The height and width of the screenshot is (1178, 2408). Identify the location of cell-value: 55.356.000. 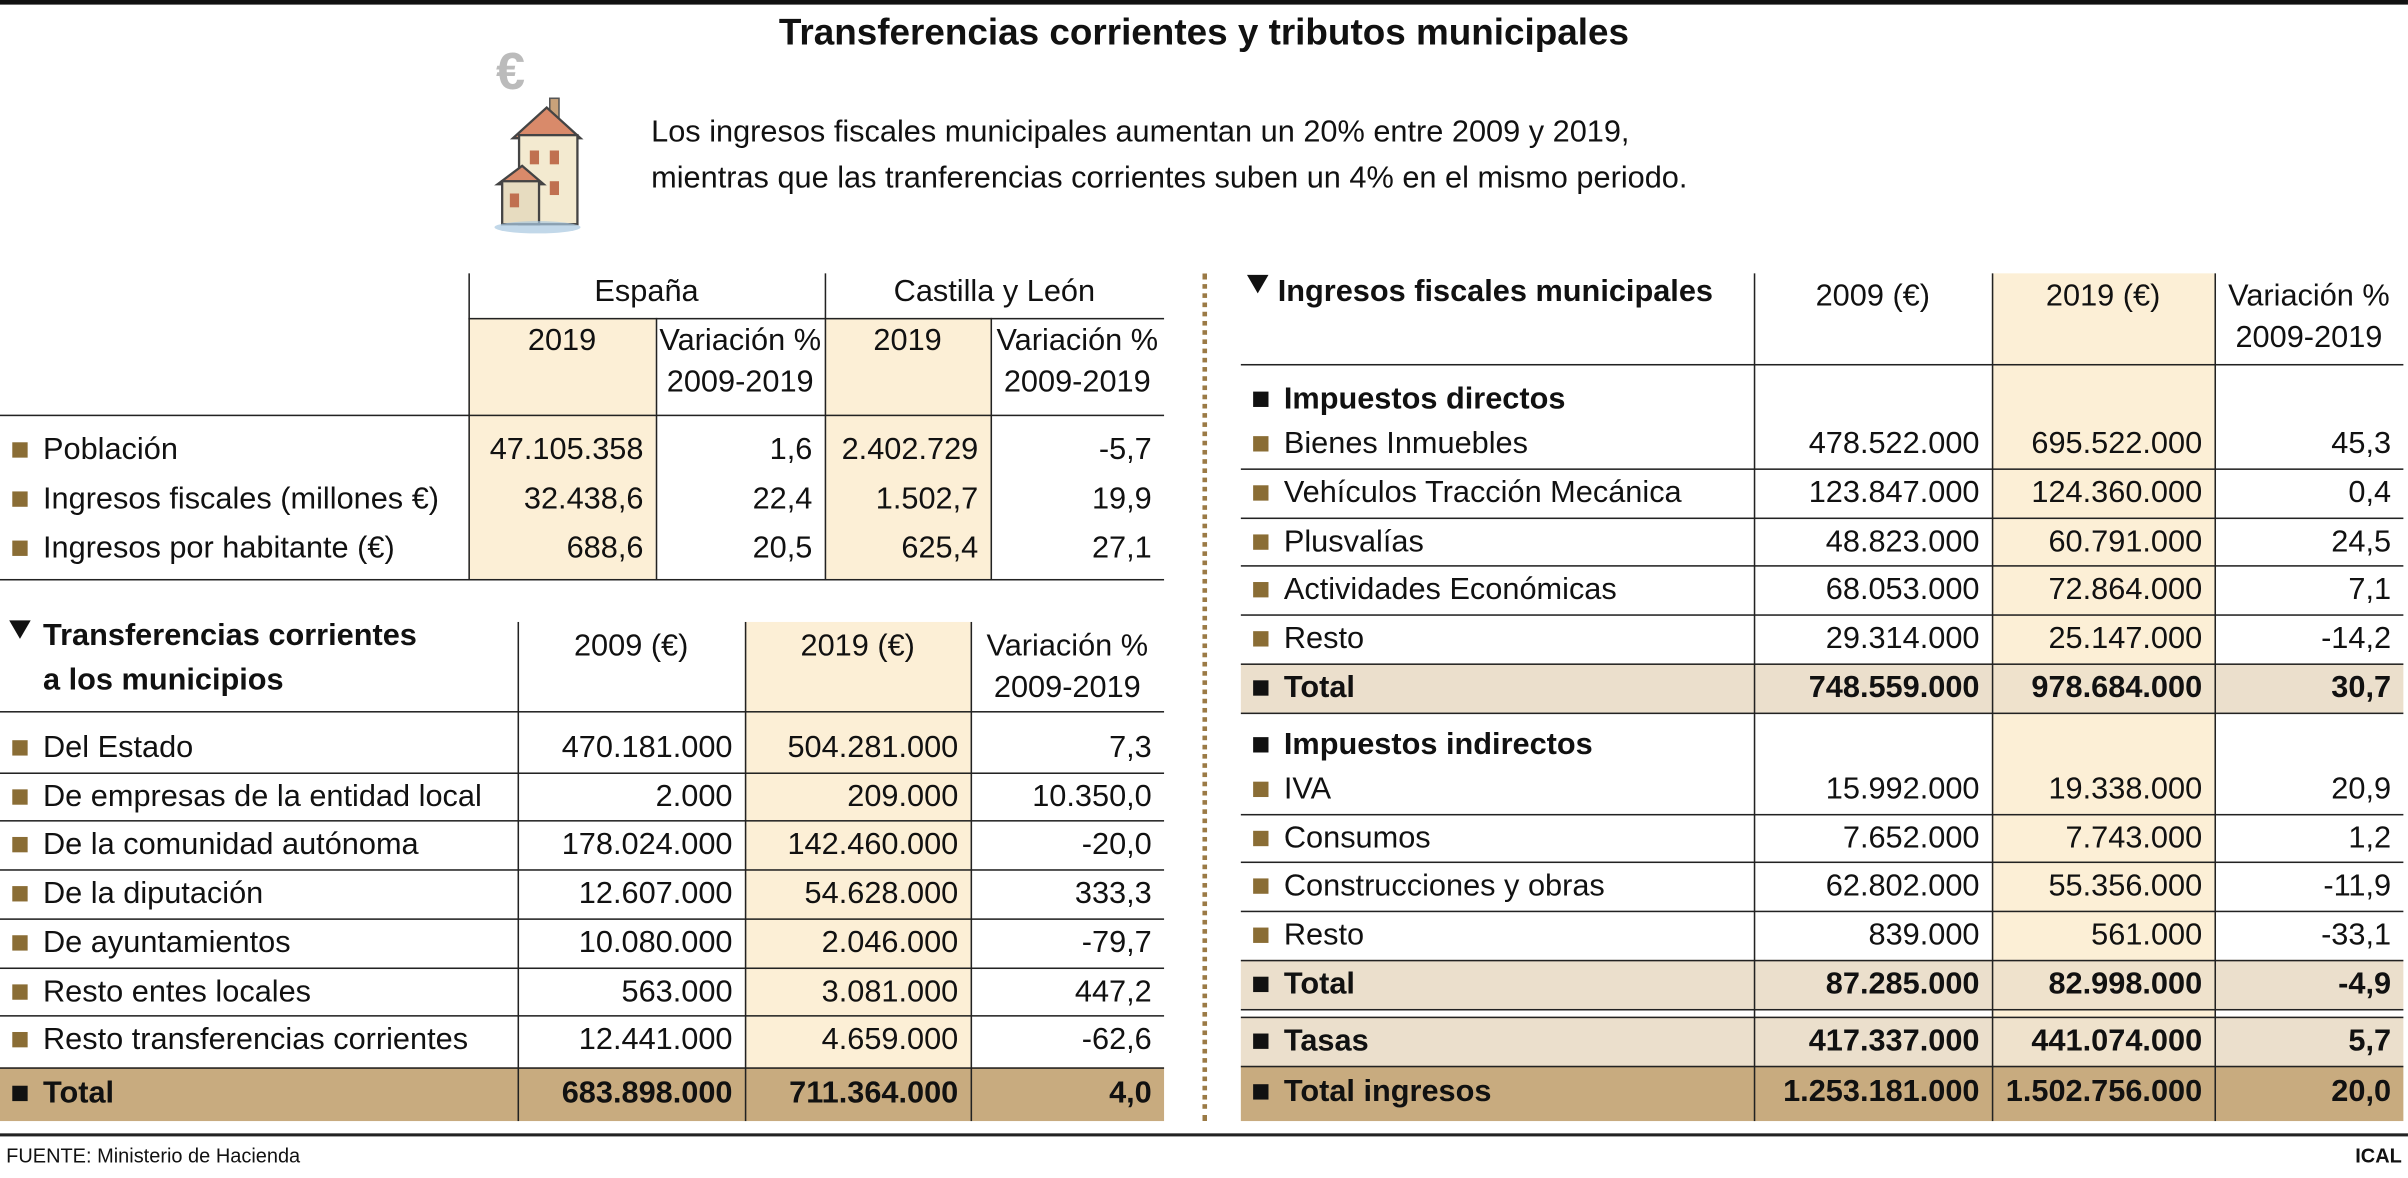
(2125, 886).